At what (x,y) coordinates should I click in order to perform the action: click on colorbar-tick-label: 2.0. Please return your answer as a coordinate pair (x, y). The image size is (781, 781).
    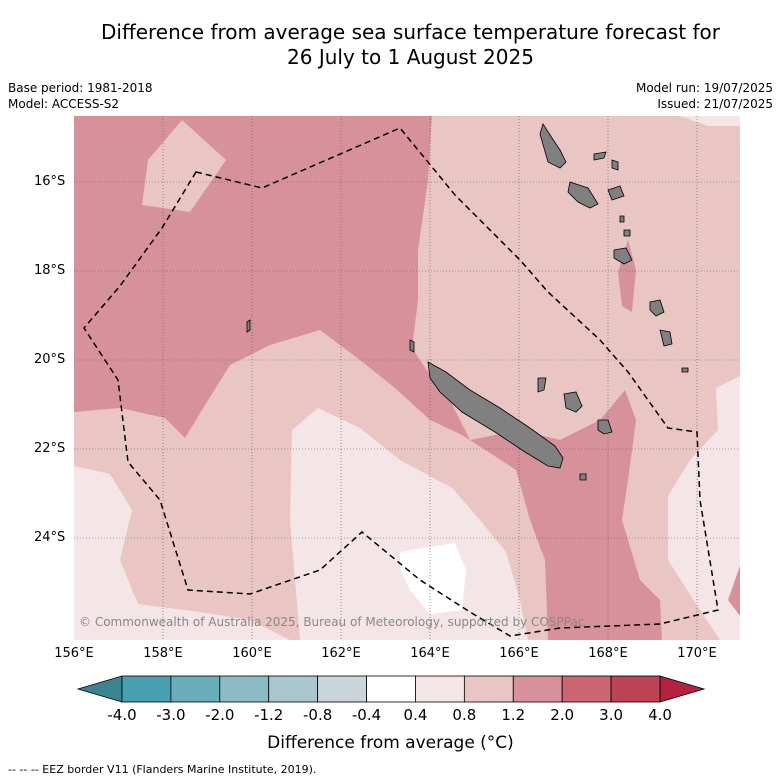
    Looking at the image, I should click on (562, 715).